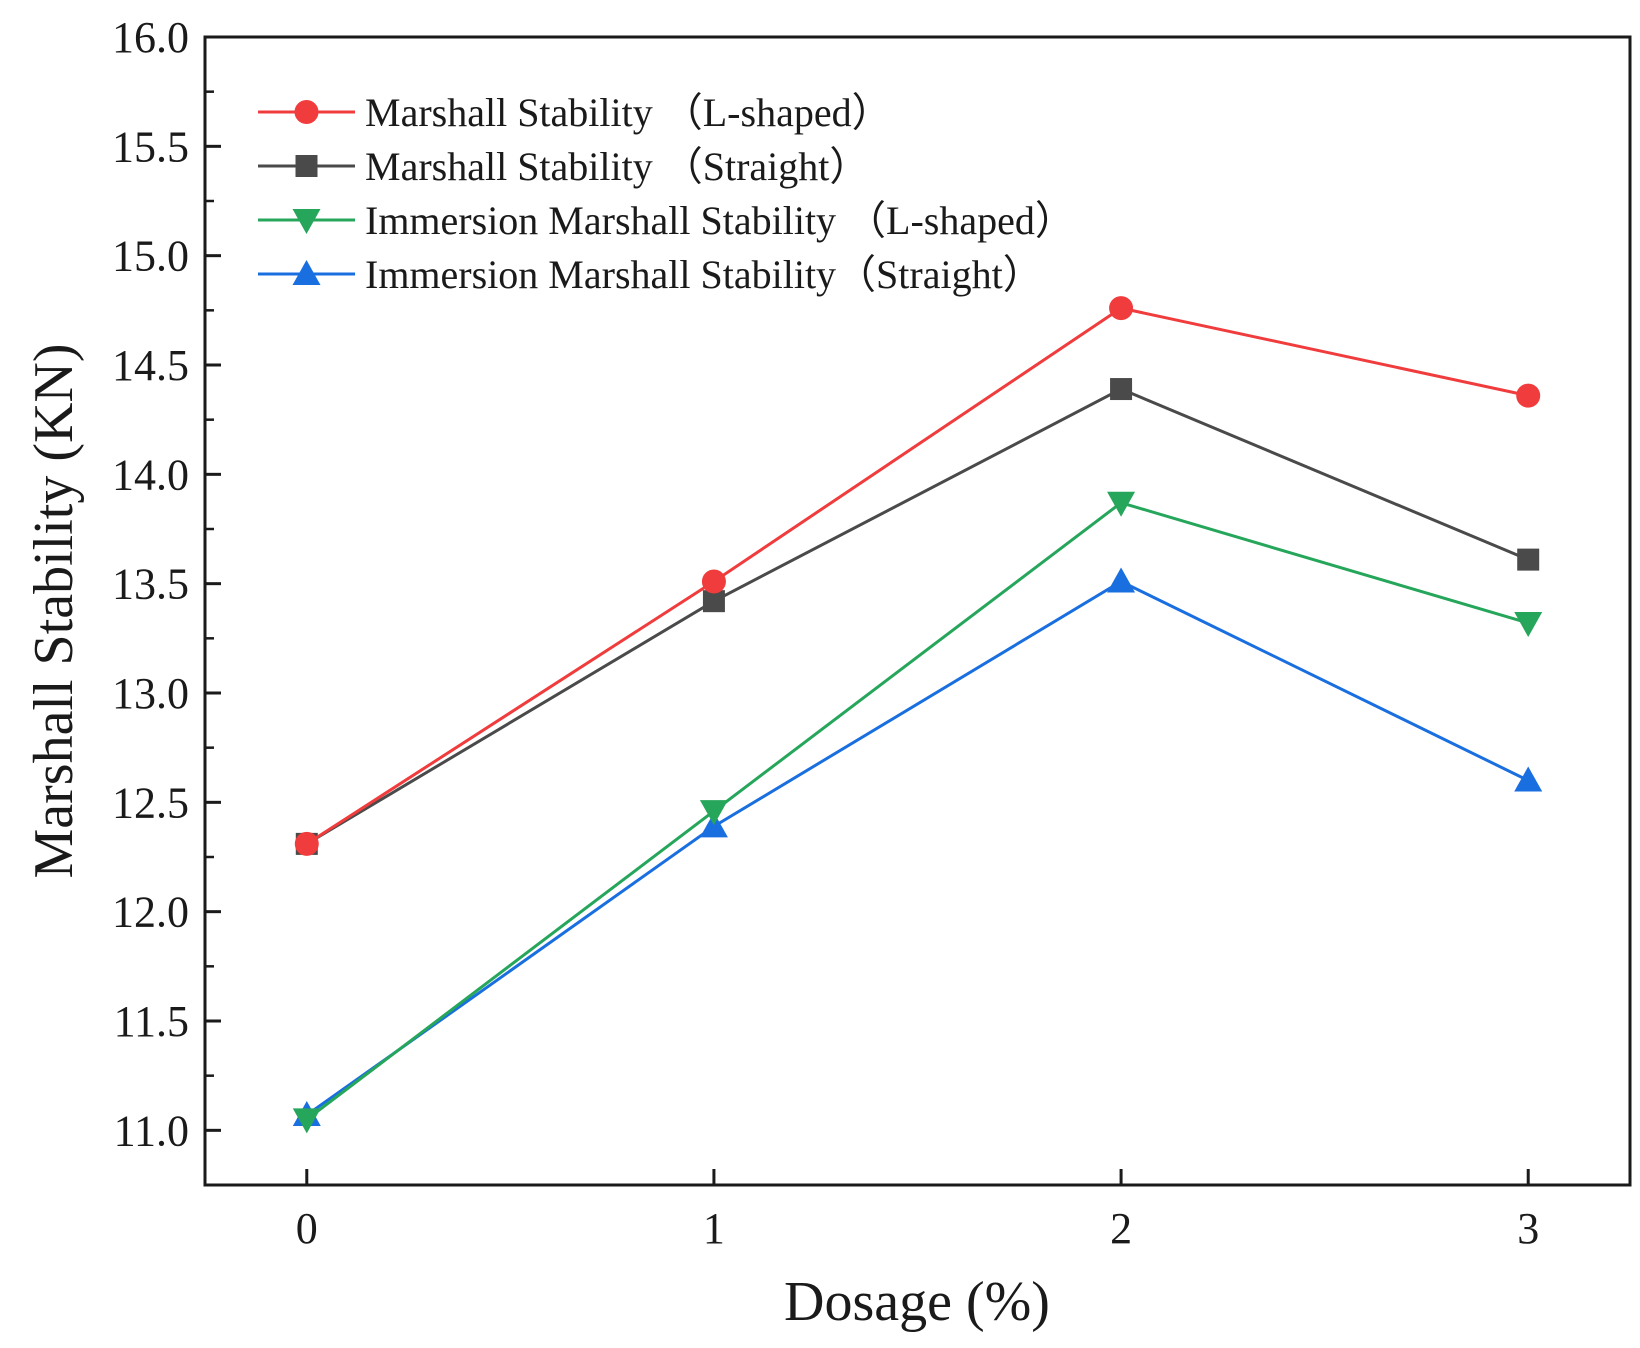 This screenshot has height=1348, width=1640. Describe the element at coordinates (150, 912) in the screenshot. I see `y-tick-label: 12.0` at that location.